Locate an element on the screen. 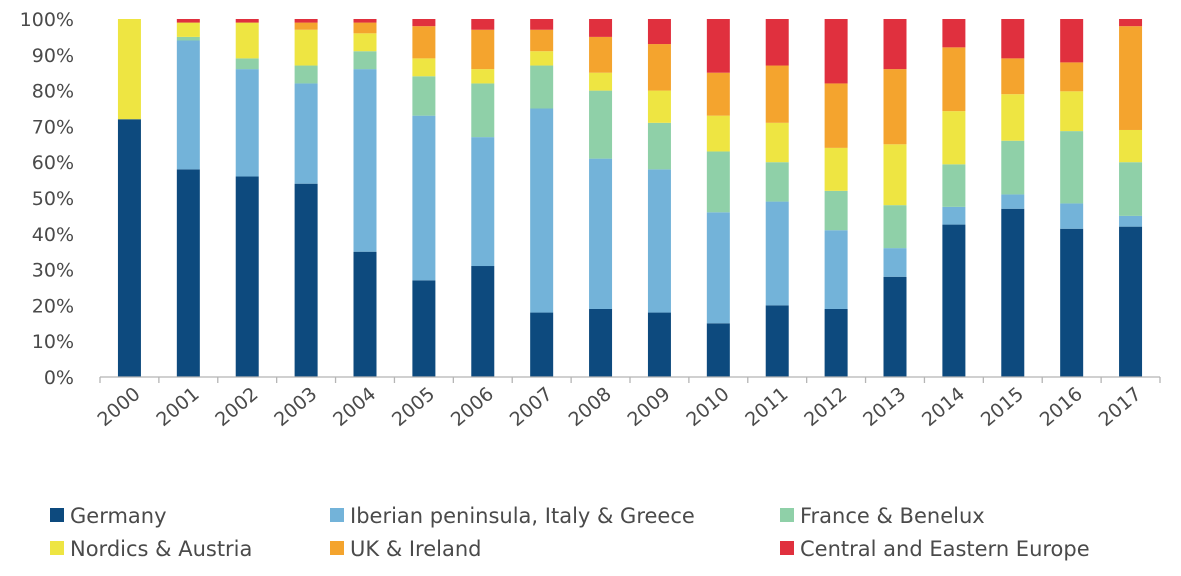  y-tick-label: 70% is located at coordinates (53, 127).